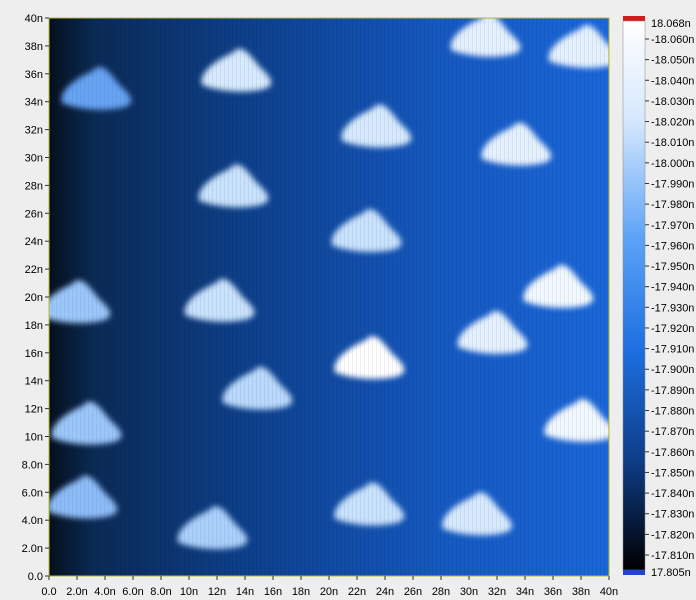 This screenshot has height=600, width=696. Describe the element at coordinates (609, 592) in the screenshot. I see `x-tick-label: 40n` at that location.